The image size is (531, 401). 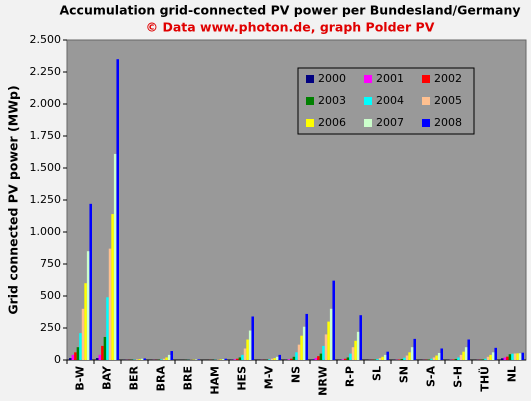 What do you see at coordinates (57, 359) in the screenshot?
I see `y-tick-label: 0` at bounding box center [57, 359].